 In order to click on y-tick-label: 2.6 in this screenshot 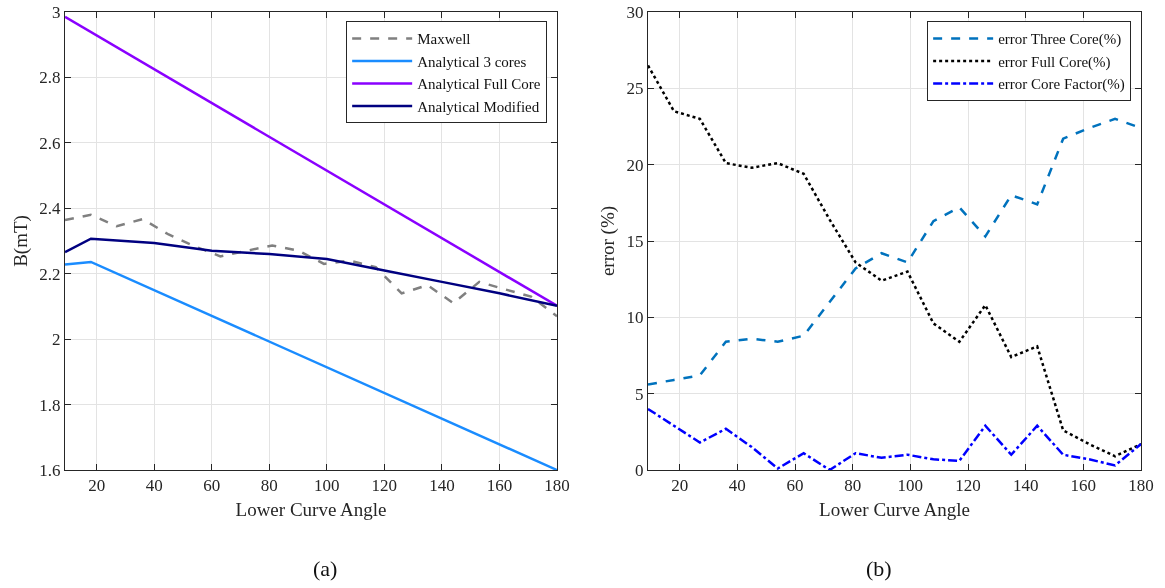, I will do `click(50, 143)`.